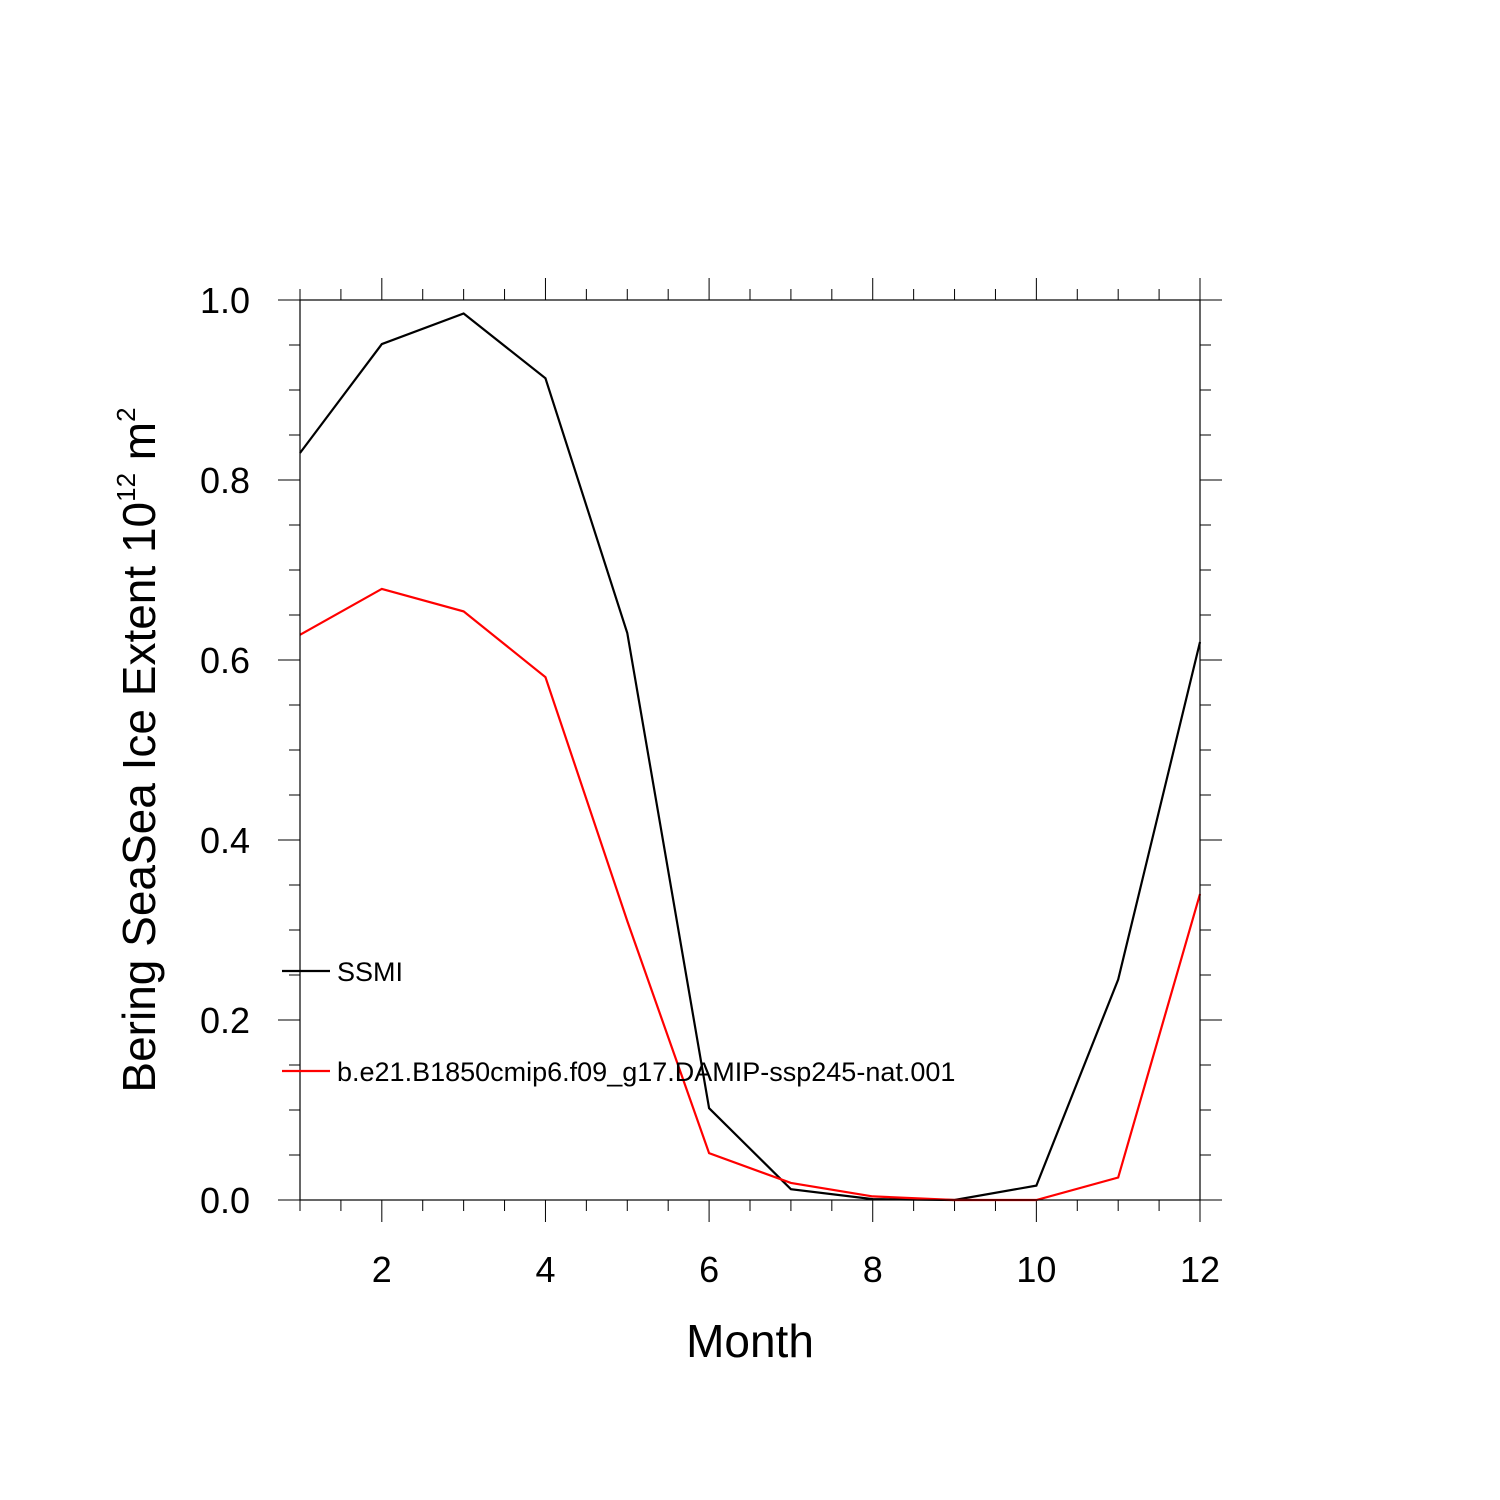 The height and width of the screenshot is (1500, 1500). What do you see at coordinates (139, 797) in the screenshot?
I see `y-axis-label-text: Bering SeaSea Ice Extent 10` at bounding box center [139, 797].